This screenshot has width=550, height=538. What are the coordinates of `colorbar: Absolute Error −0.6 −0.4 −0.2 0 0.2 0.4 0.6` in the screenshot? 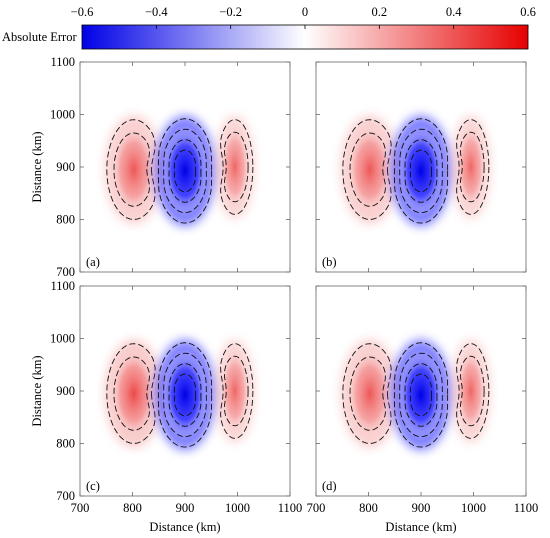 It's located at (269, 27).